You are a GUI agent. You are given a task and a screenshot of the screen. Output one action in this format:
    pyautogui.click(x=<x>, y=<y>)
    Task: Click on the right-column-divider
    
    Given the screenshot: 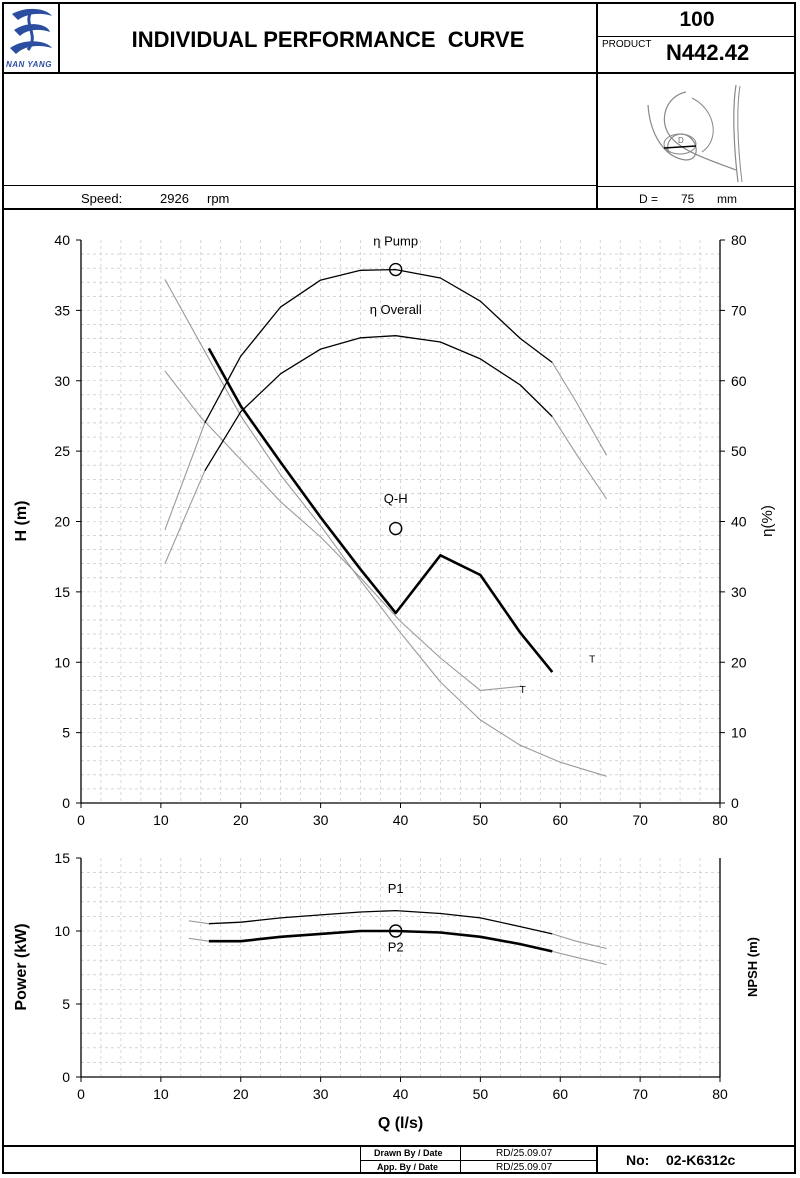 What is the action you would take?
    pyautogui.click(x=597, y=106)
    